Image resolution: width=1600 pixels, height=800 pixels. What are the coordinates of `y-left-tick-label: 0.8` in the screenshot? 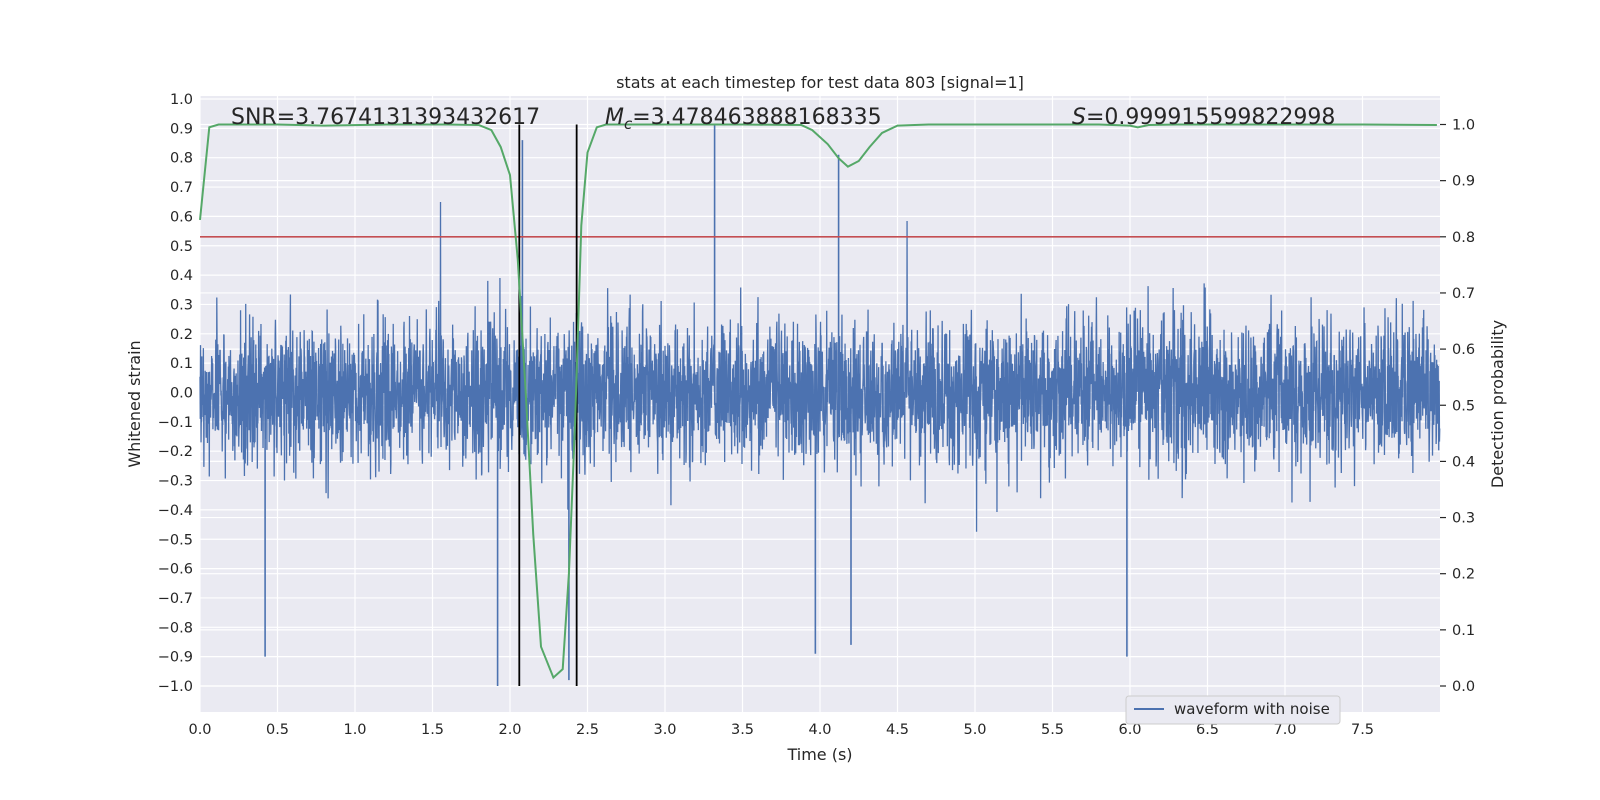 It's located at (181, 159).